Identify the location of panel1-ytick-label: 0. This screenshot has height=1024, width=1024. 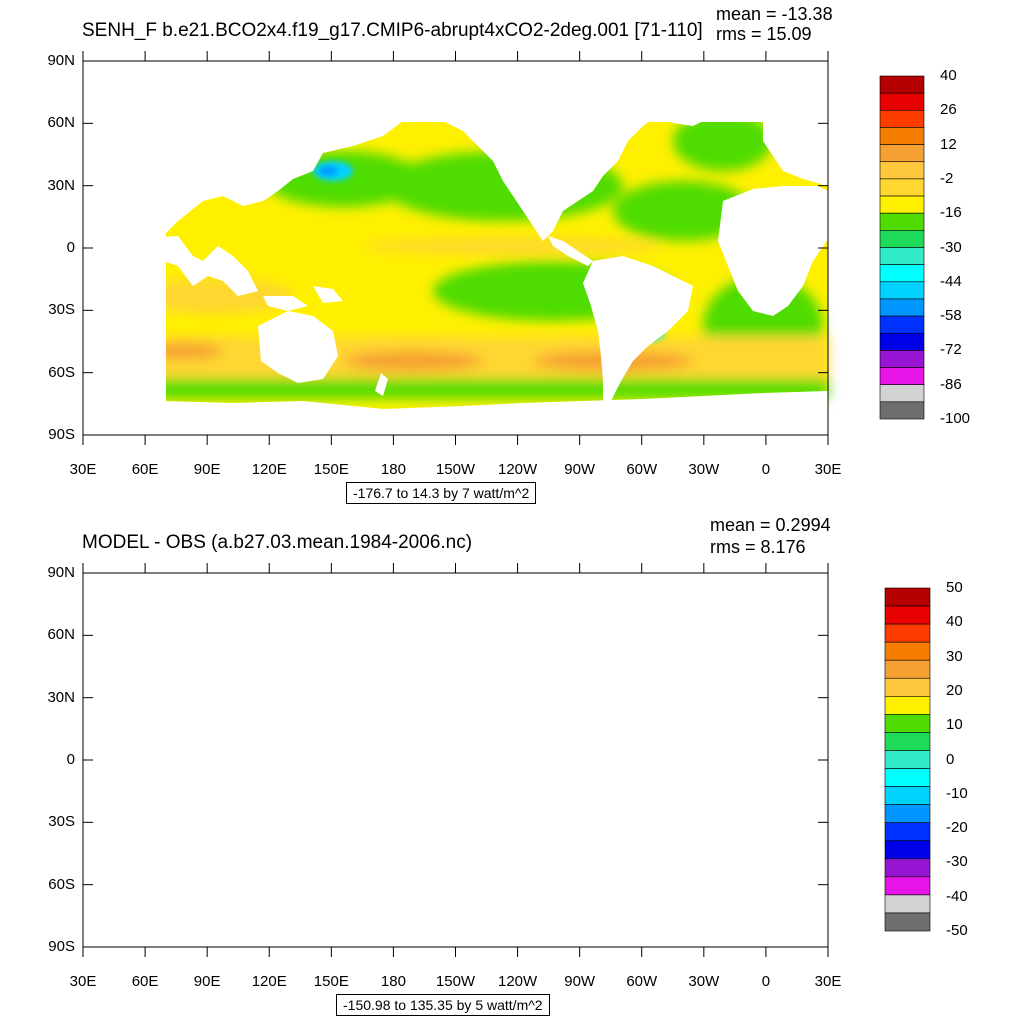
(70, 247).